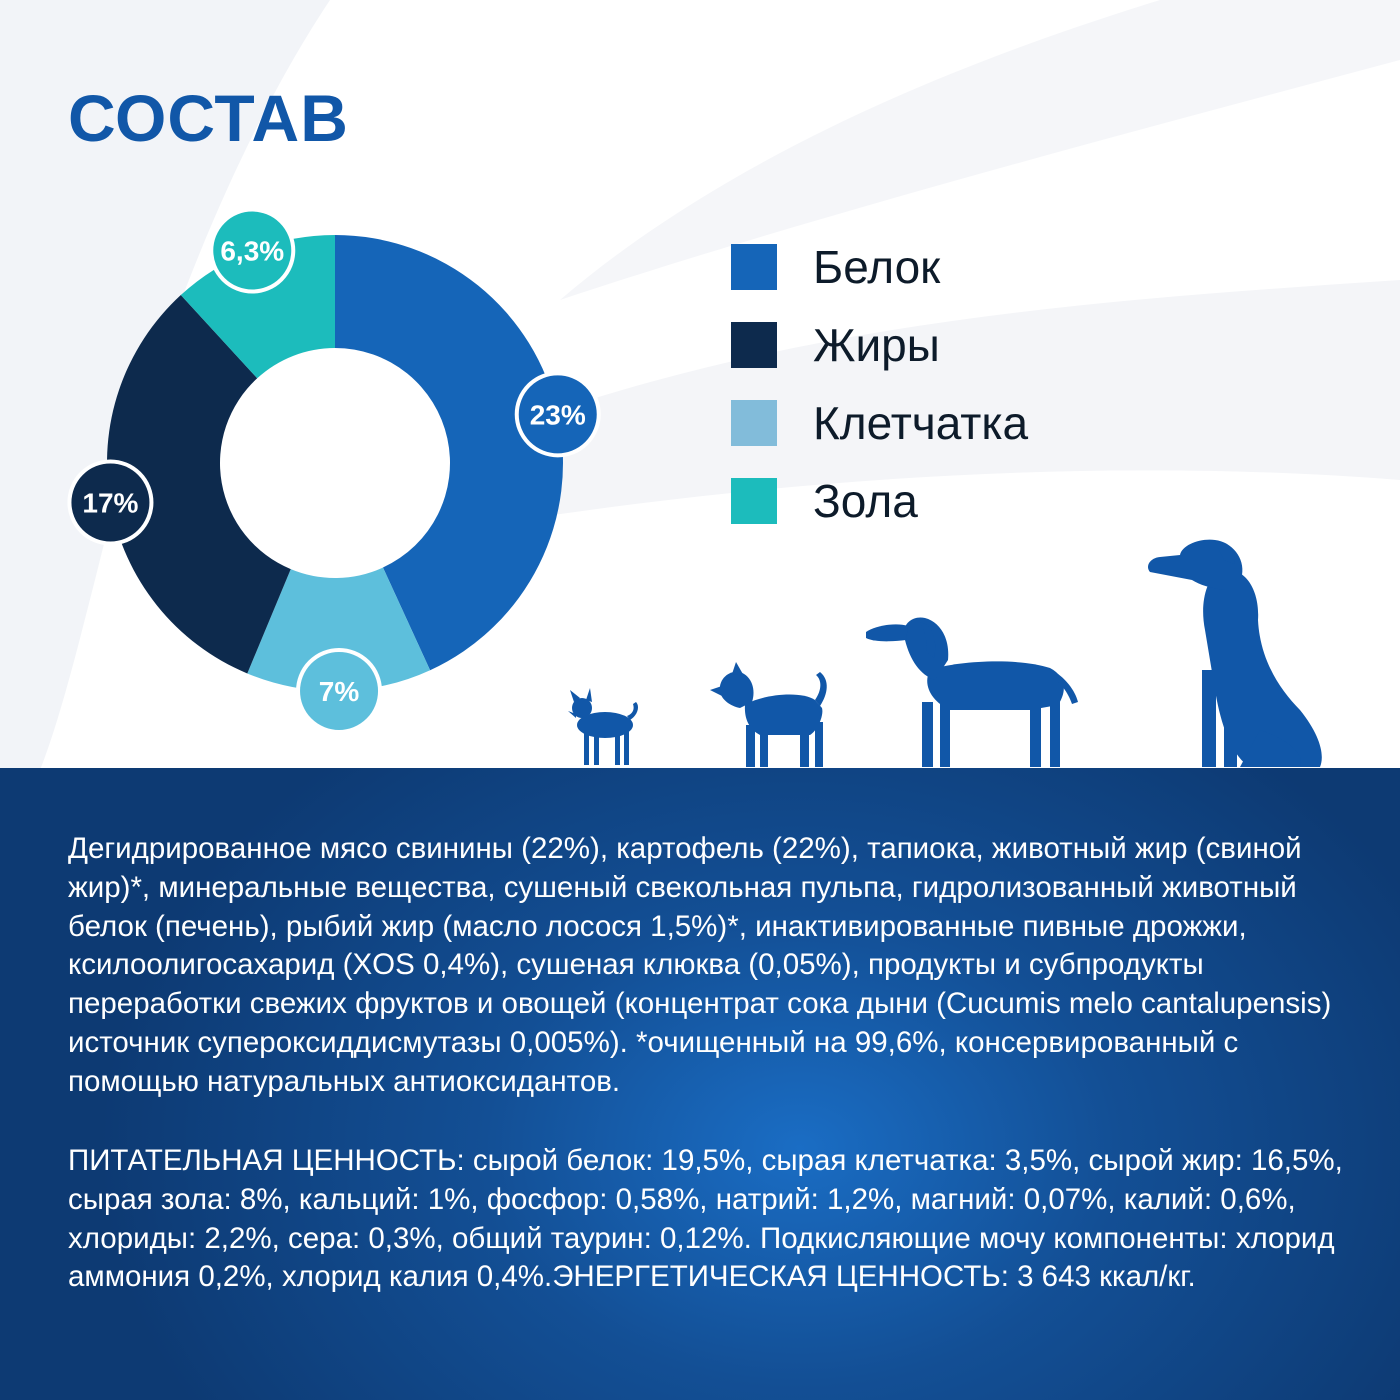 The width and height of the screenshot is (1400, 1400). Describe the element at coordinates (754, 267) in the screenshot. I see `legend-swatch-protein` at that location.